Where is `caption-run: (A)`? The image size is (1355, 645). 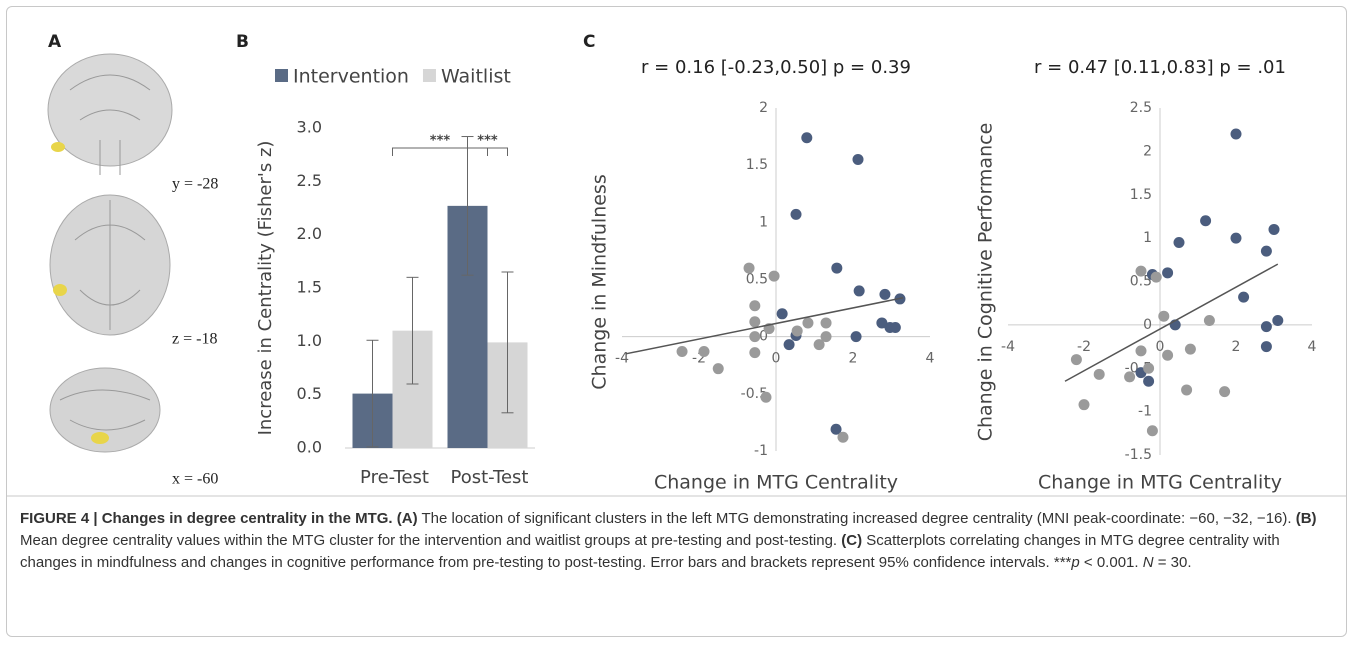
caption-run: (A) is located at coordinates (407, 518).